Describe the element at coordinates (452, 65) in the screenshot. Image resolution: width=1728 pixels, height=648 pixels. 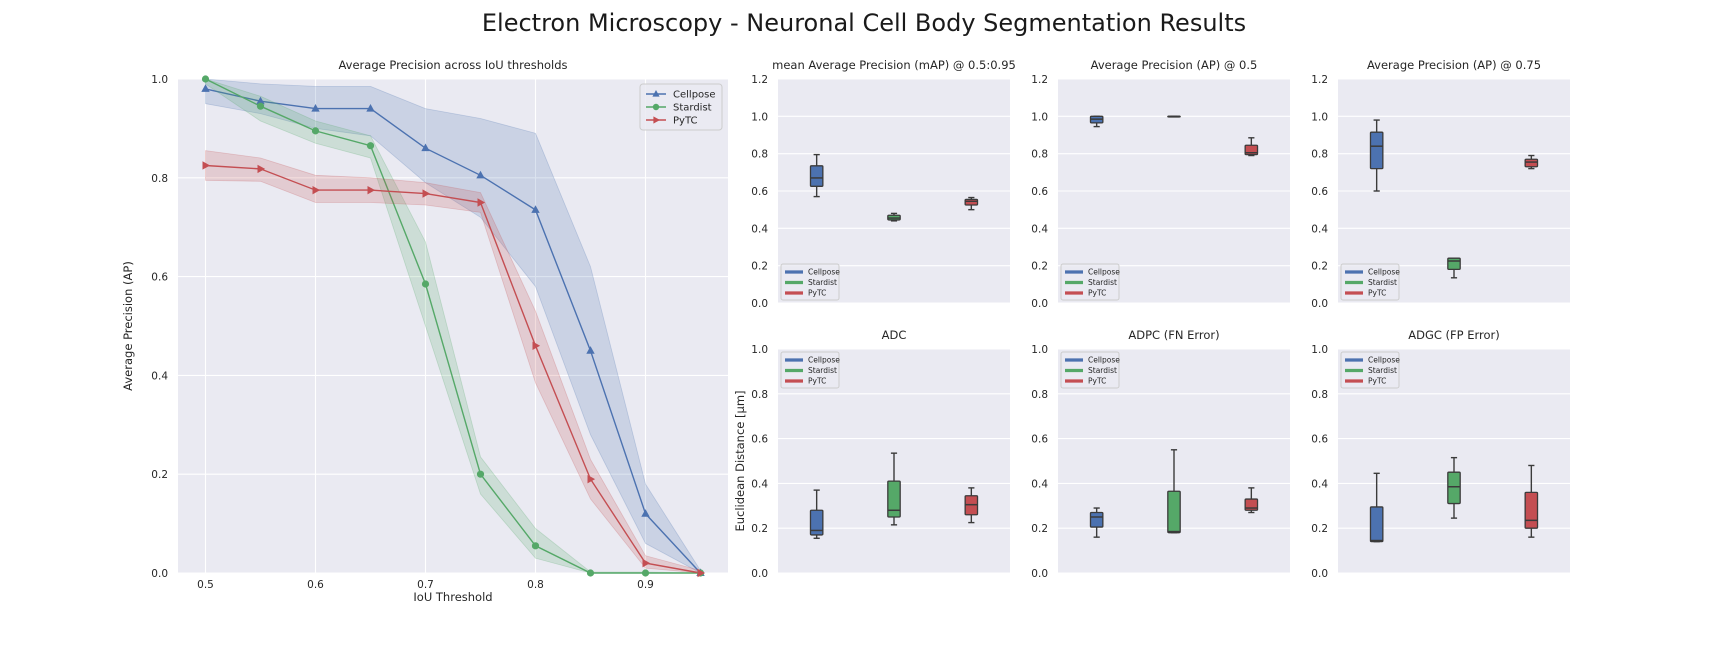
I see `panel-title: Average Precision across IoU thresholds` at that location.